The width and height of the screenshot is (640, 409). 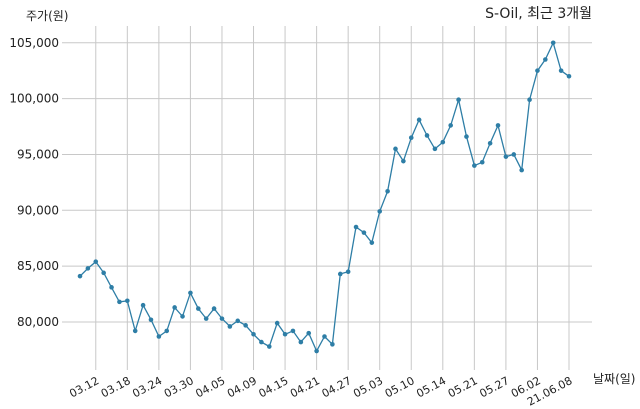 What do you see at coordinates (38, 154) in the screenshot?
I see `y-tick-label: 95,000` at bounding box center [38, 154].